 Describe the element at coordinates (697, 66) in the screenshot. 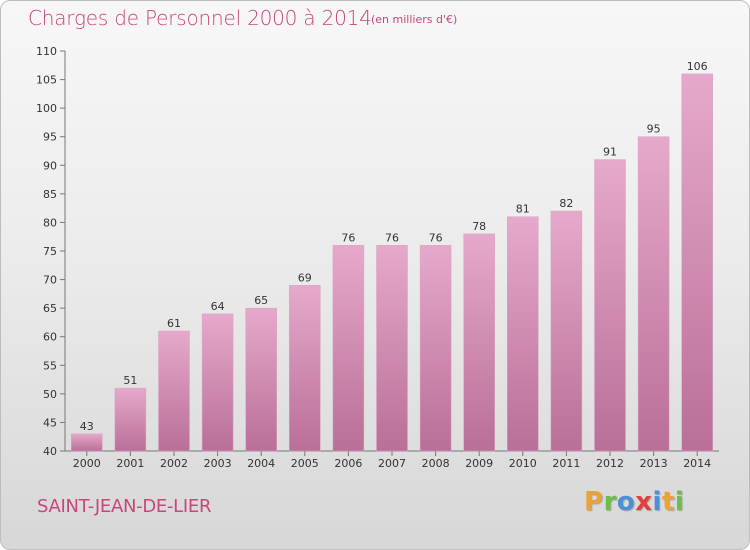

I see `bar-value-label: 106` at that location.